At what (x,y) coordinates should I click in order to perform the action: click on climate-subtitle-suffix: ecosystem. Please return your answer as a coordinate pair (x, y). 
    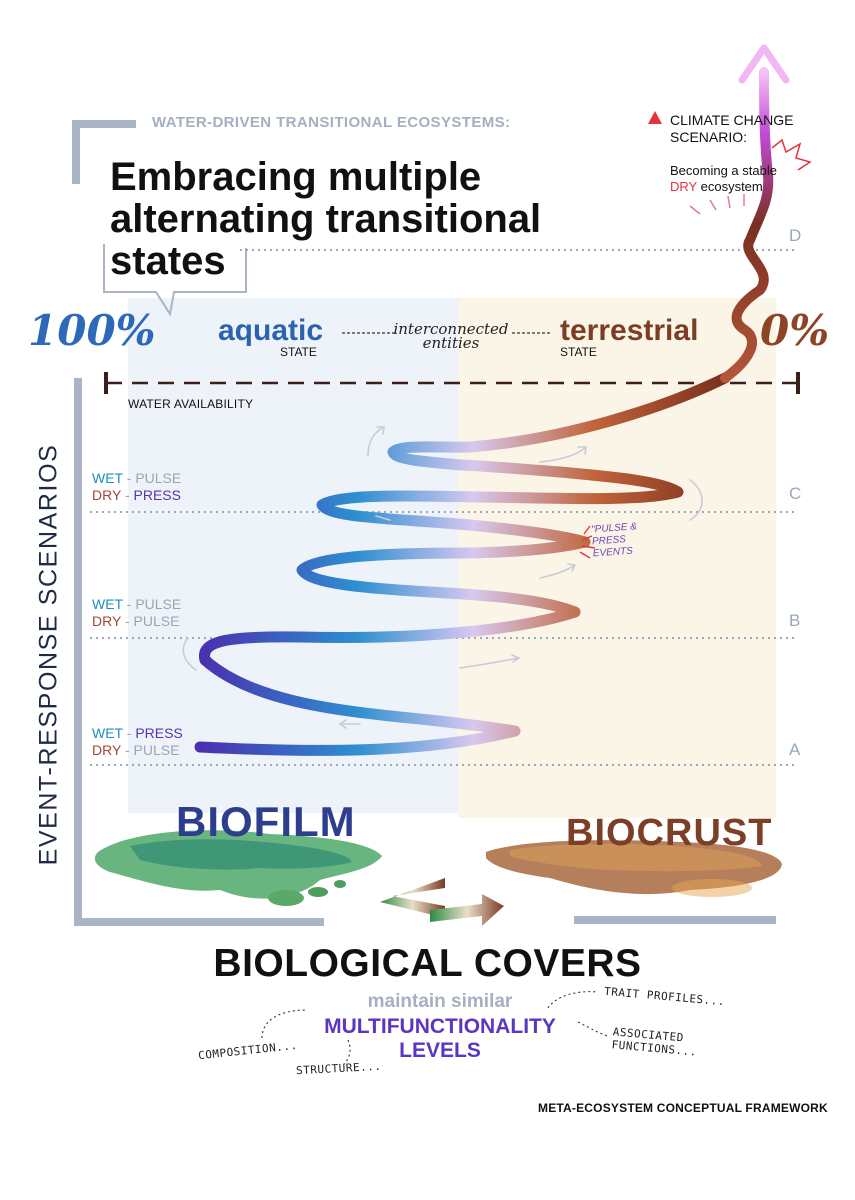
    Looking at the image, I should click on (731, 186).